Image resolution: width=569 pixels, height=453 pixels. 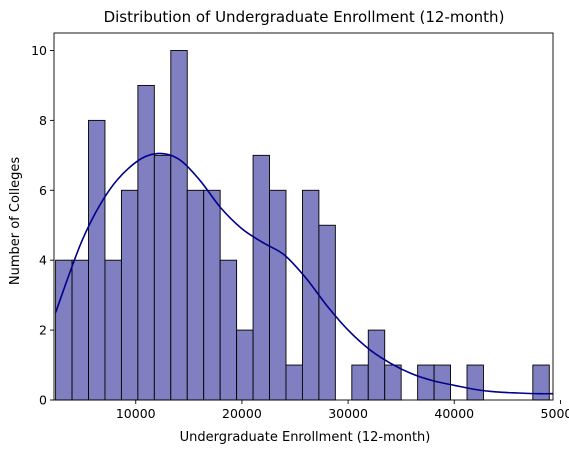 I want to click on y-tick-label: 10, so click(x=39, y=50).